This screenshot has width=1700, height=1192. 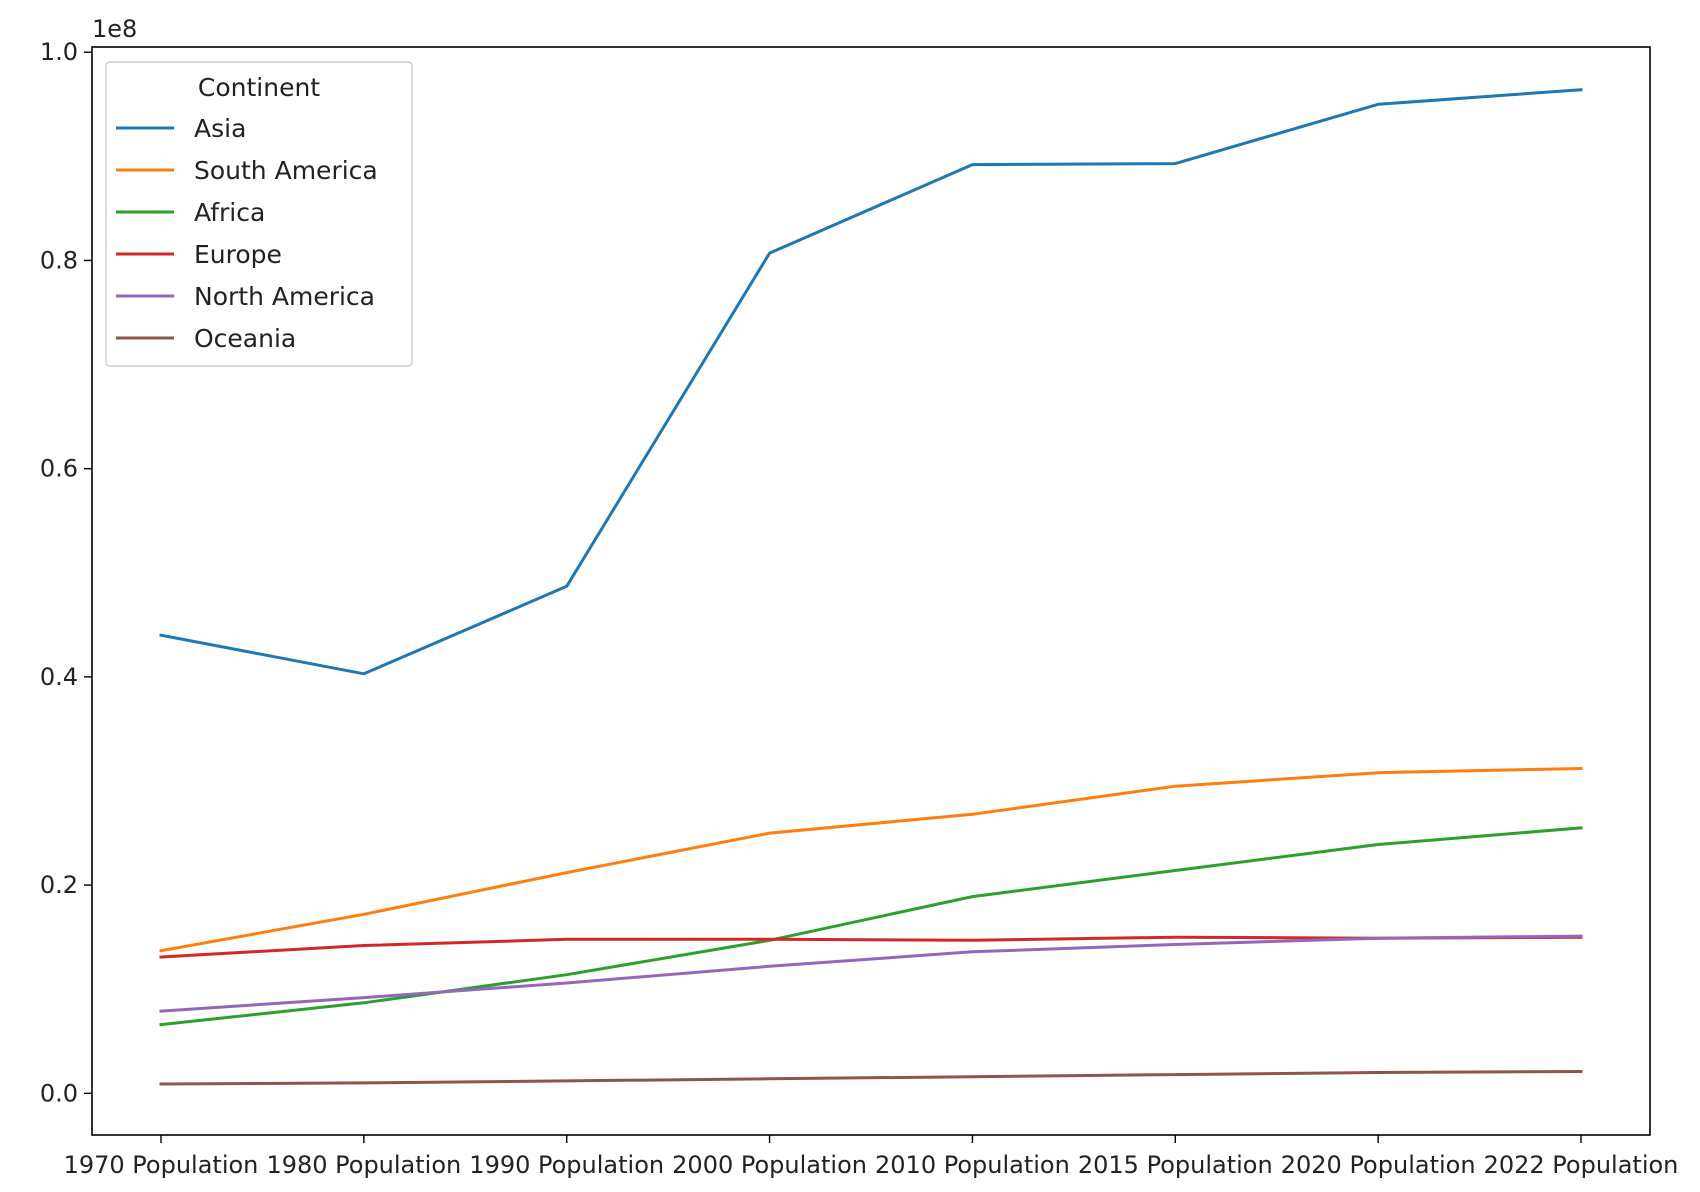 I want to click on legend-box, so click(x=259, y=214).